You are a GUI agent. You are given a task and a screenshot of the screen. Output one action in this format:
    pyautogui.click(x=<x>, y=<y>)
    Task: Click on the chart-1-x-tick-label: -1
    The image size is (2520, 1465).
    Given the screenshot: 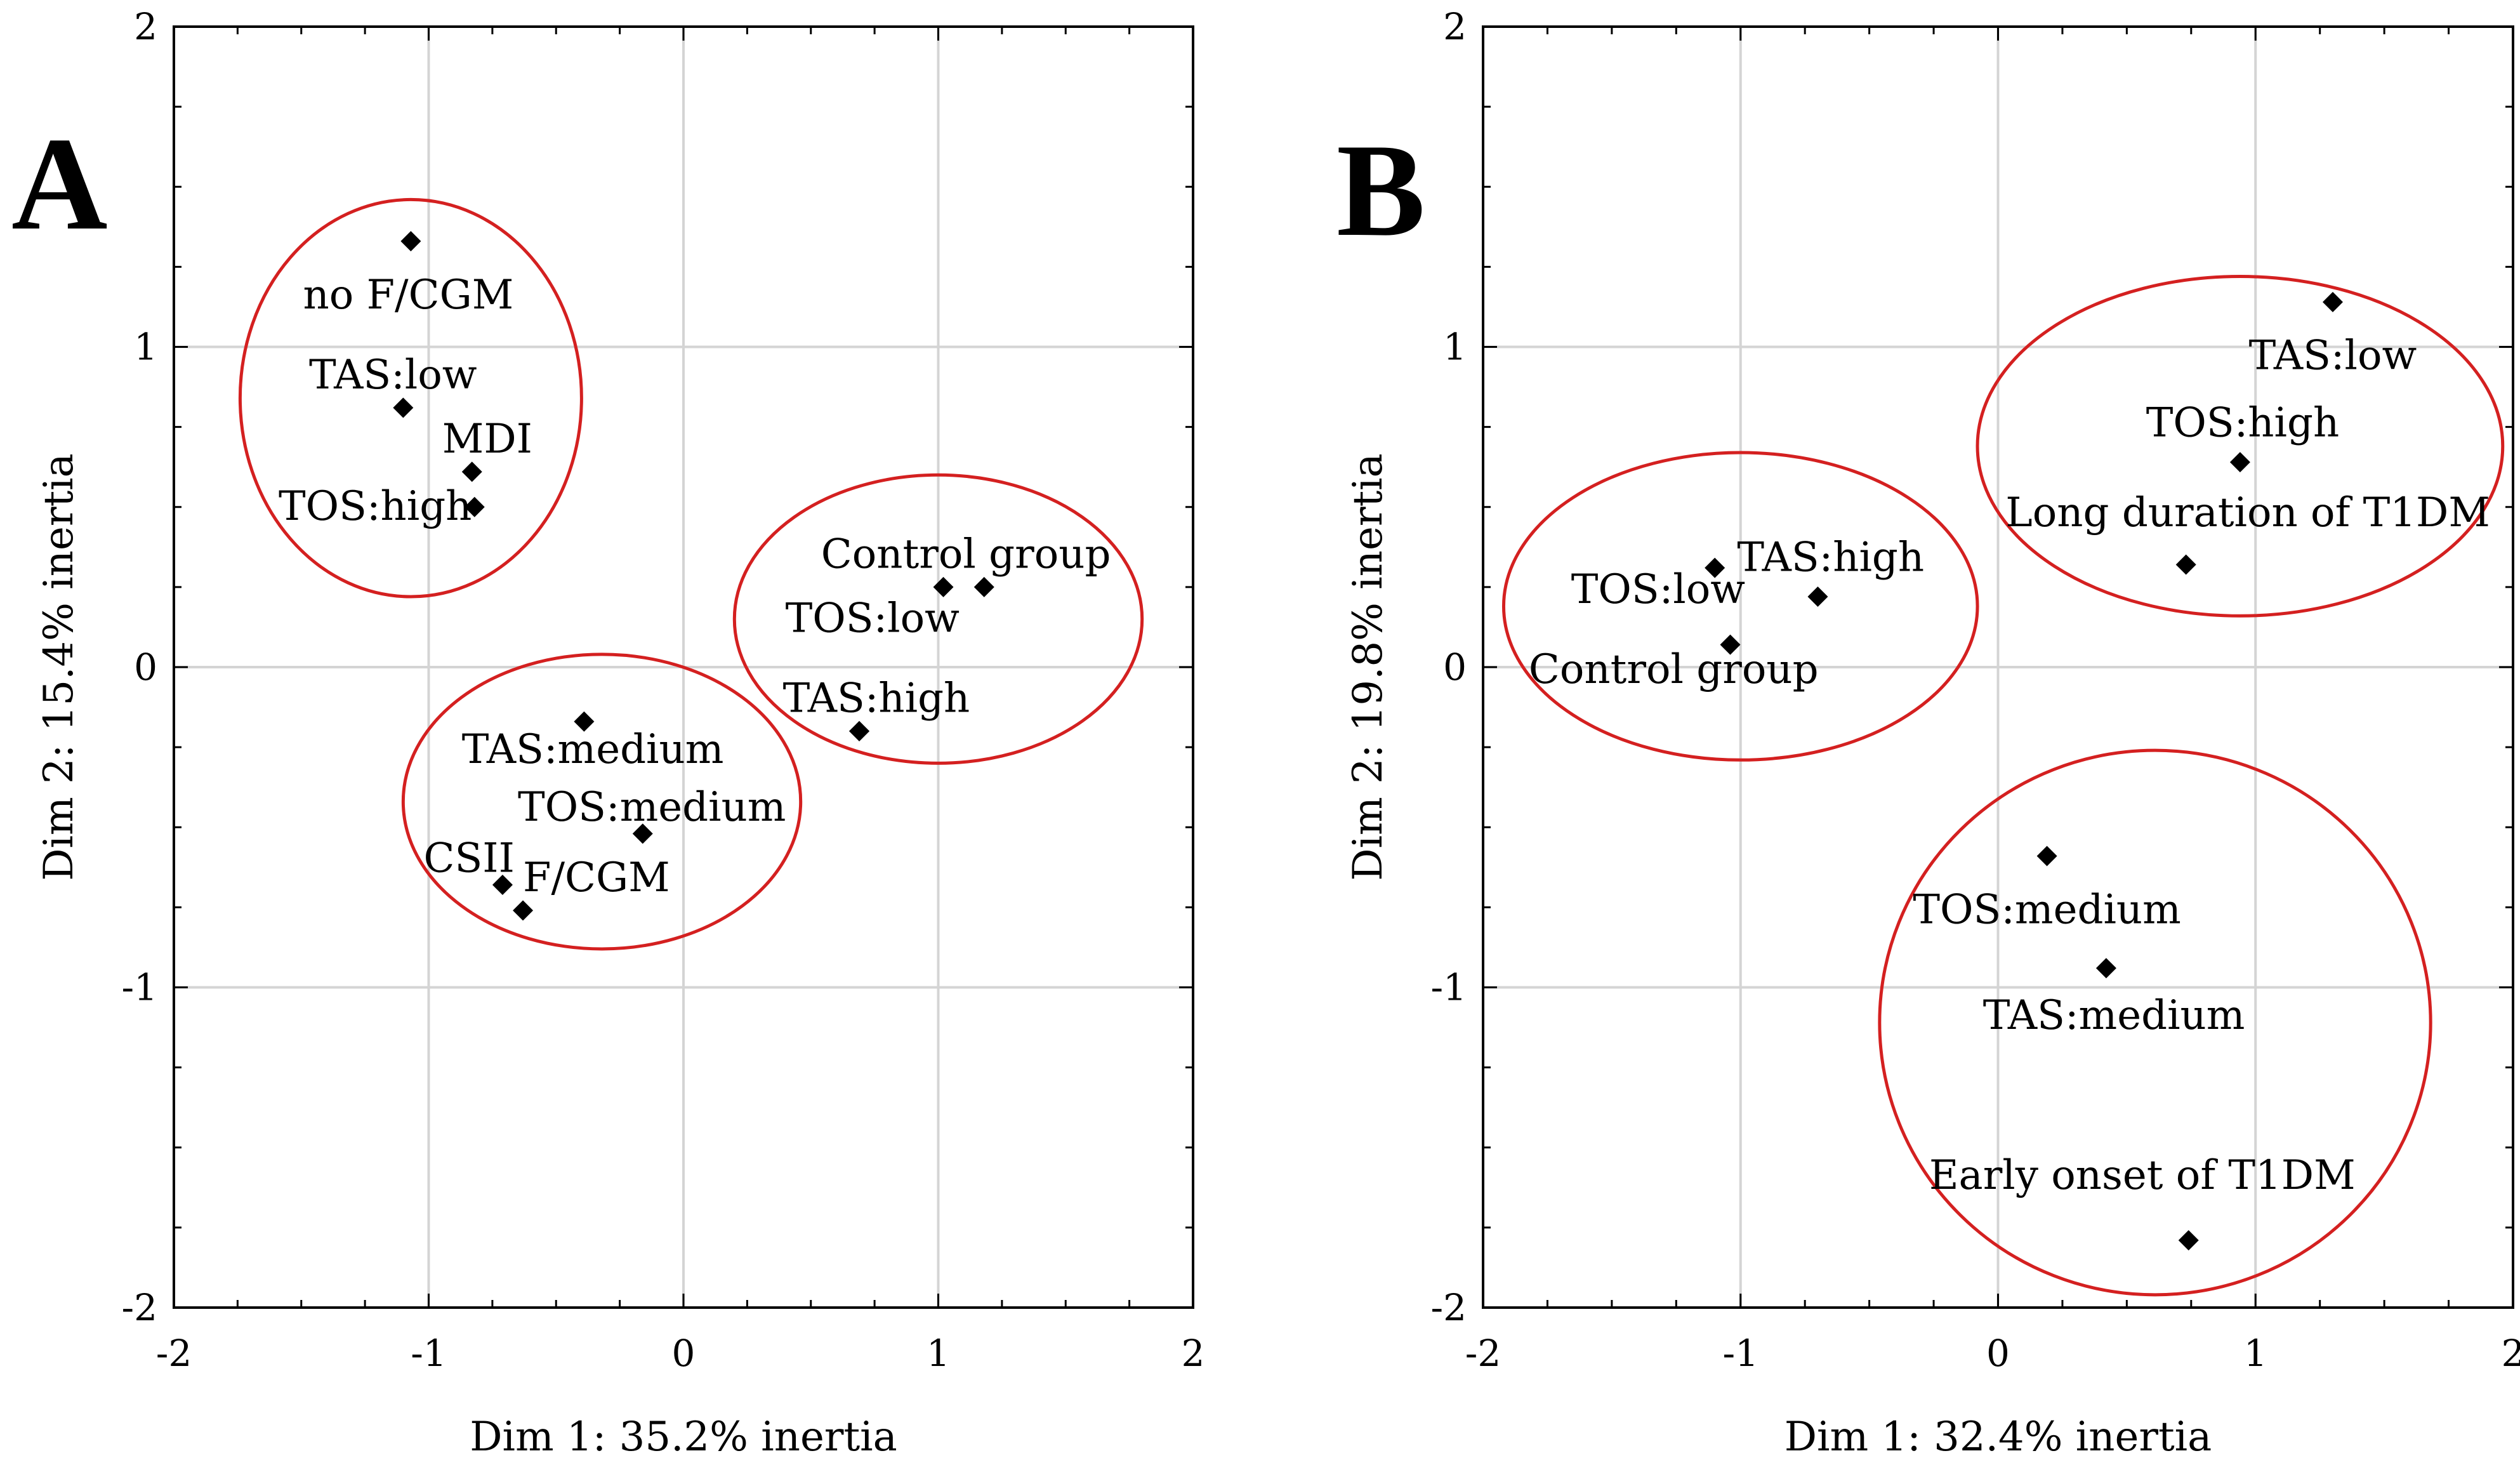 What is the action you would take?
    pyautogui.click(x=1741, y=1353)
    